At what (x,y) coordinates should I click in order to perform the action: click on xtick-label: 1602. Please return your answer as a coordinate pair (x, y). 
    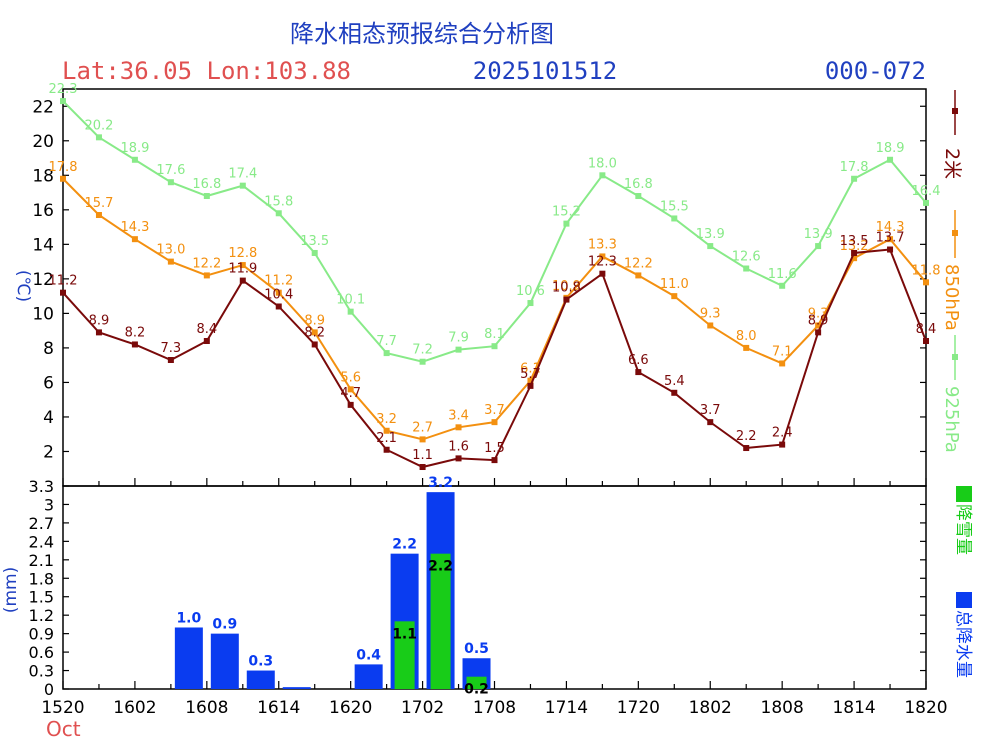
    Looking at the image, I should click on (134, 708).